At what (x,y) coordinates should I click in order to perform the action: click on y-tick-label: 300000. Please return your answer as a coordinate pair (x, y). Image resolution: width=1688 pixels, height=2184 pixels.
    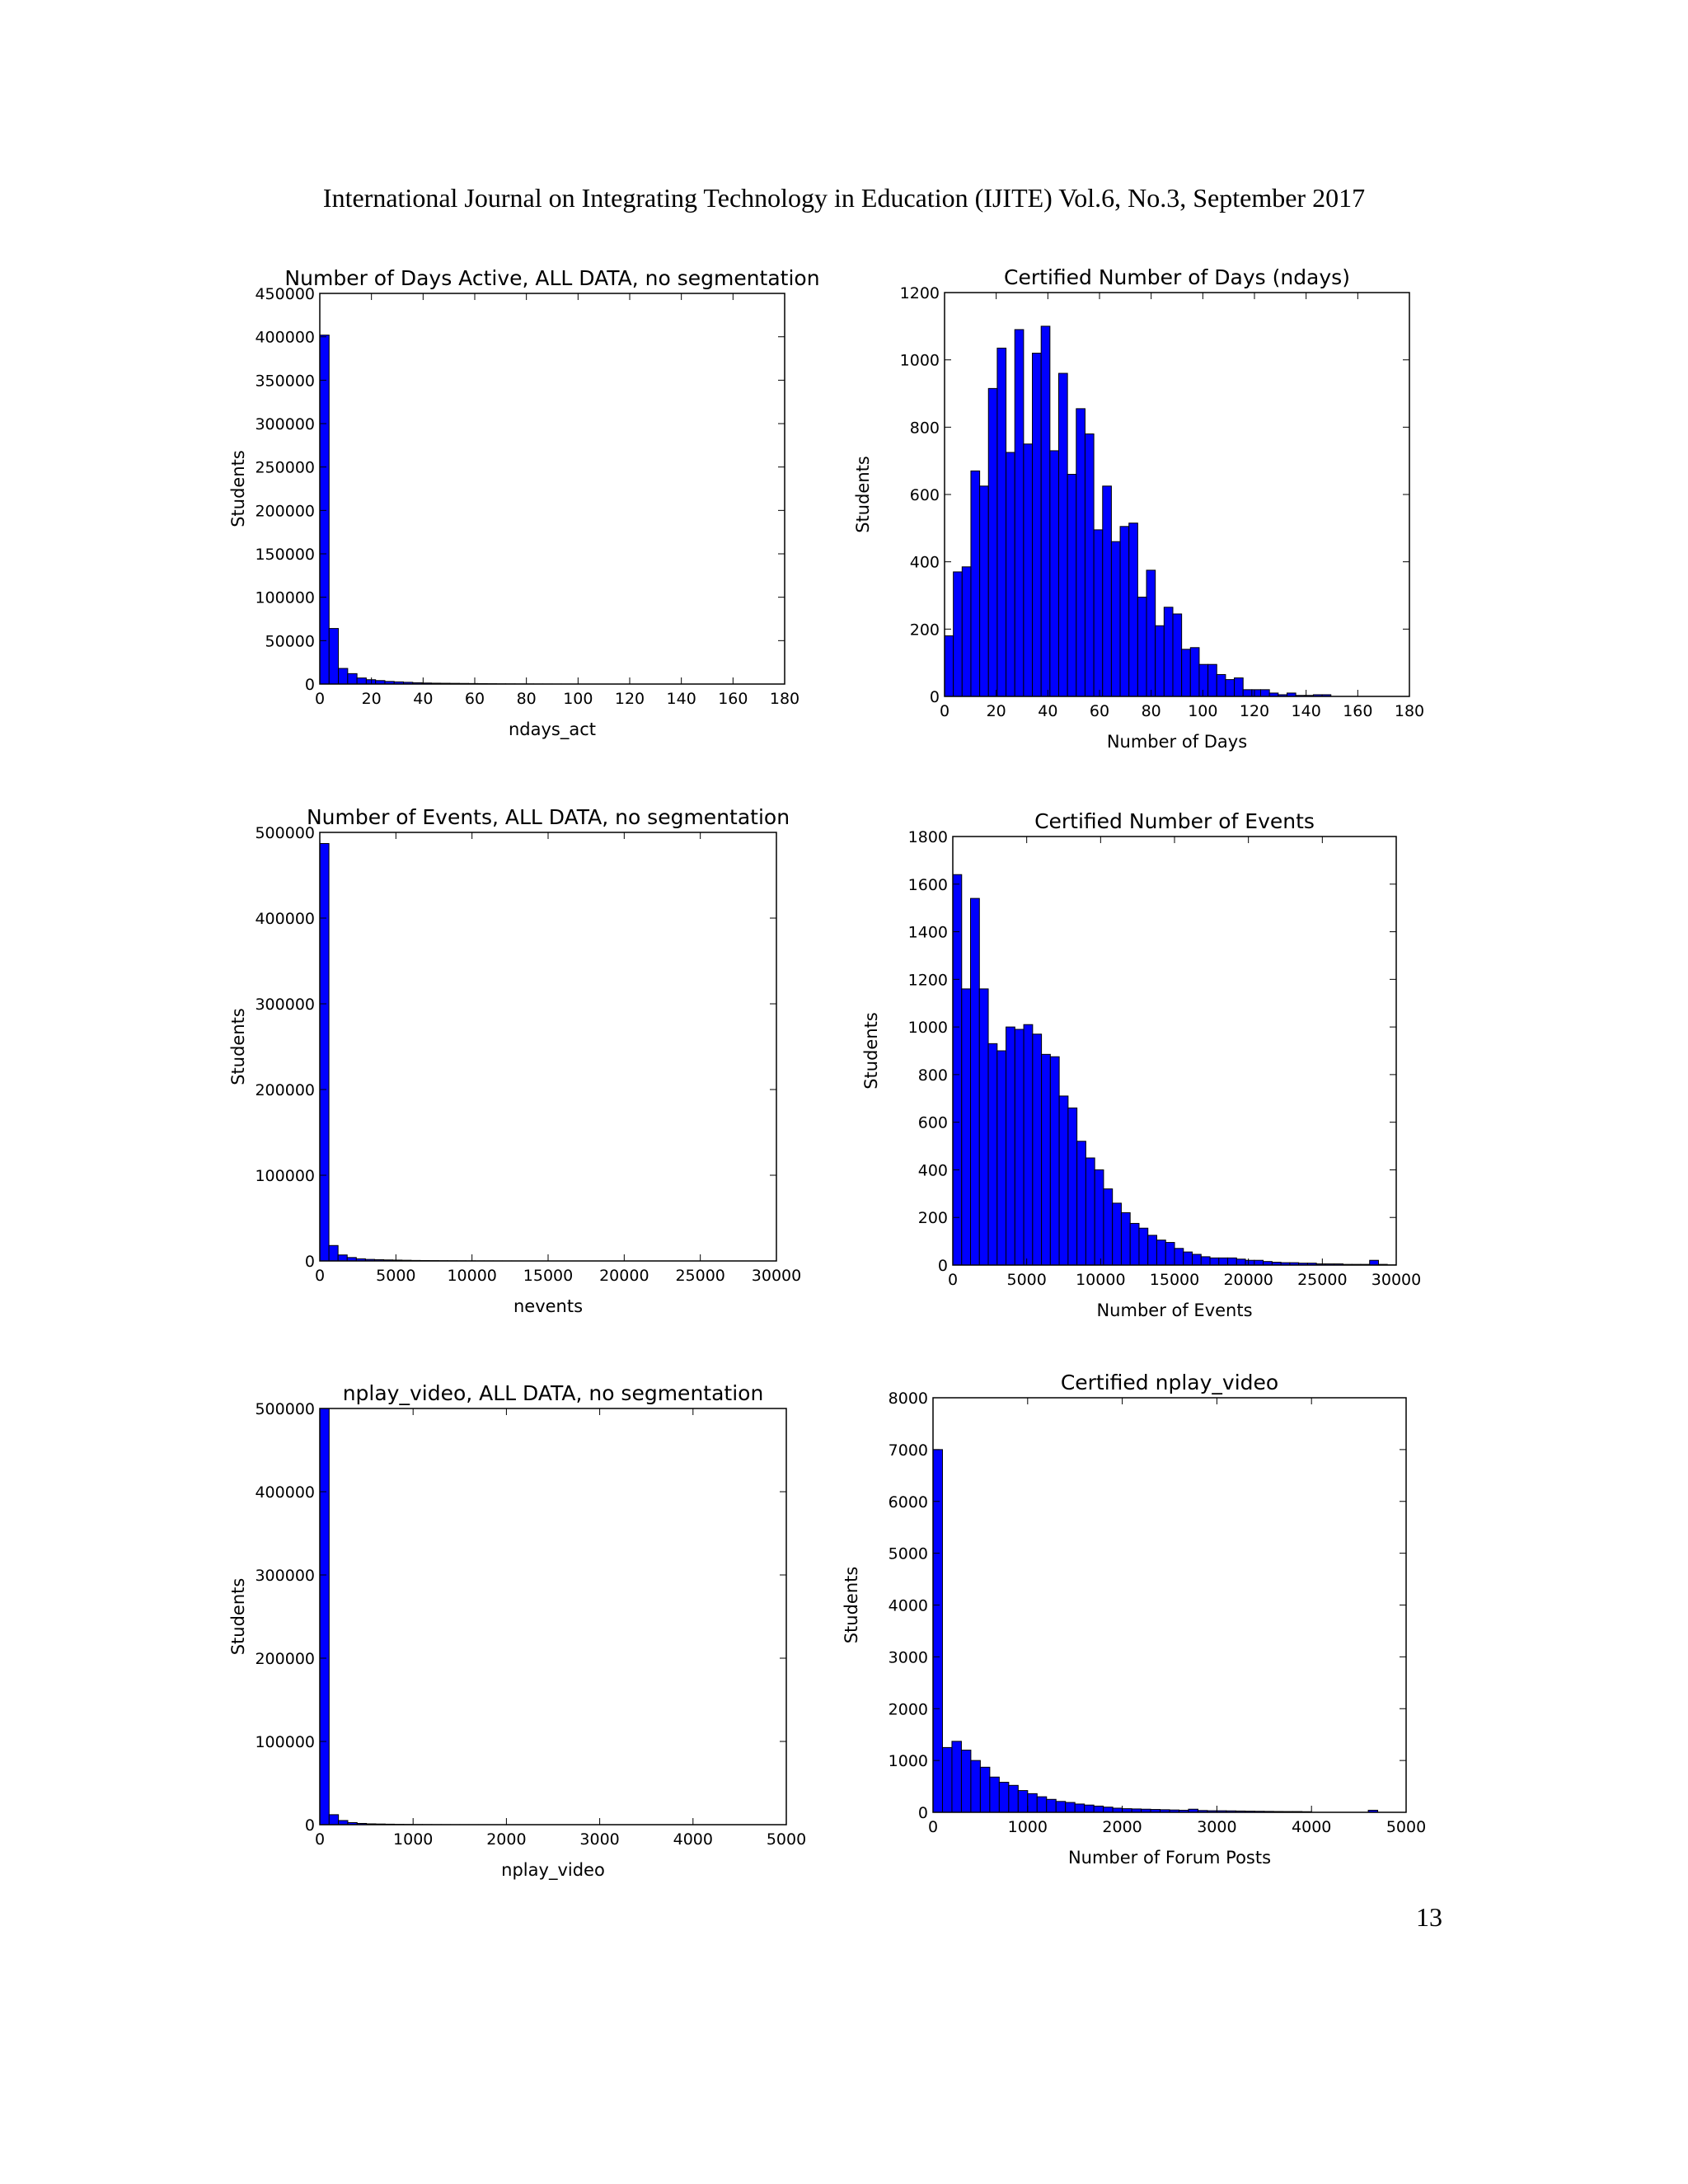
    Looking at the image, I should click on (285, 424).